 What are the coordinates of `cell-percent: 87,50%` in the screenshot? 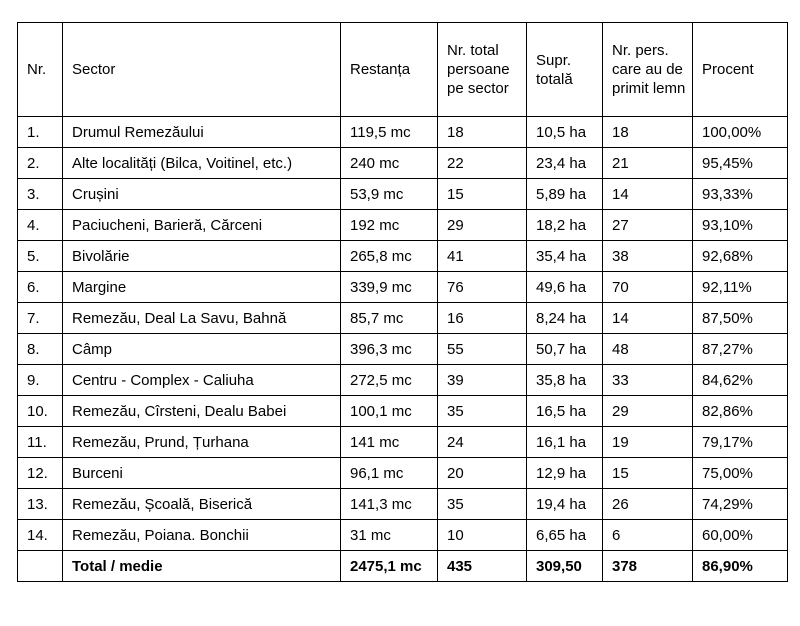 It's located at (740, 318).